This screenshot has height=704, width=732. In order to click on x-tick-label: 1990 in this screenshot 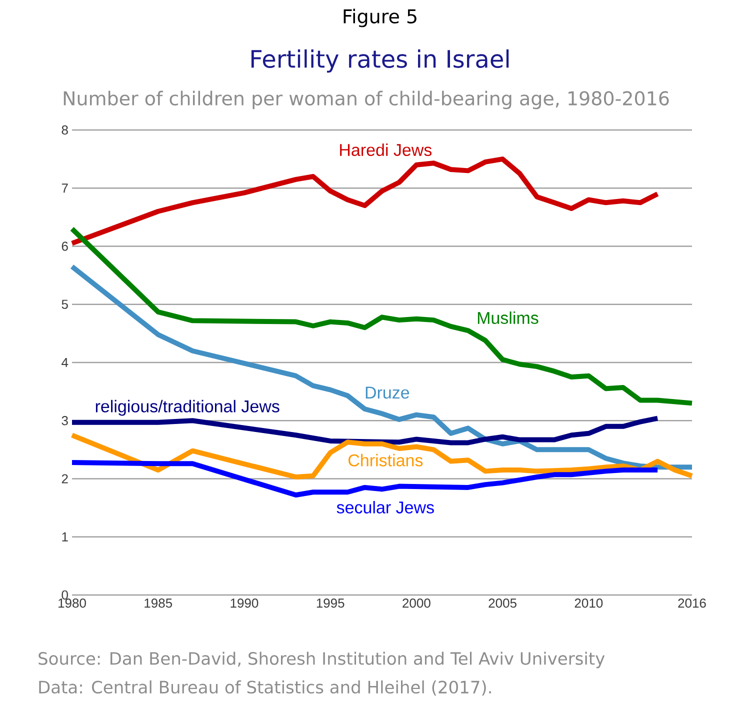, I will do `click(244, 603)`.